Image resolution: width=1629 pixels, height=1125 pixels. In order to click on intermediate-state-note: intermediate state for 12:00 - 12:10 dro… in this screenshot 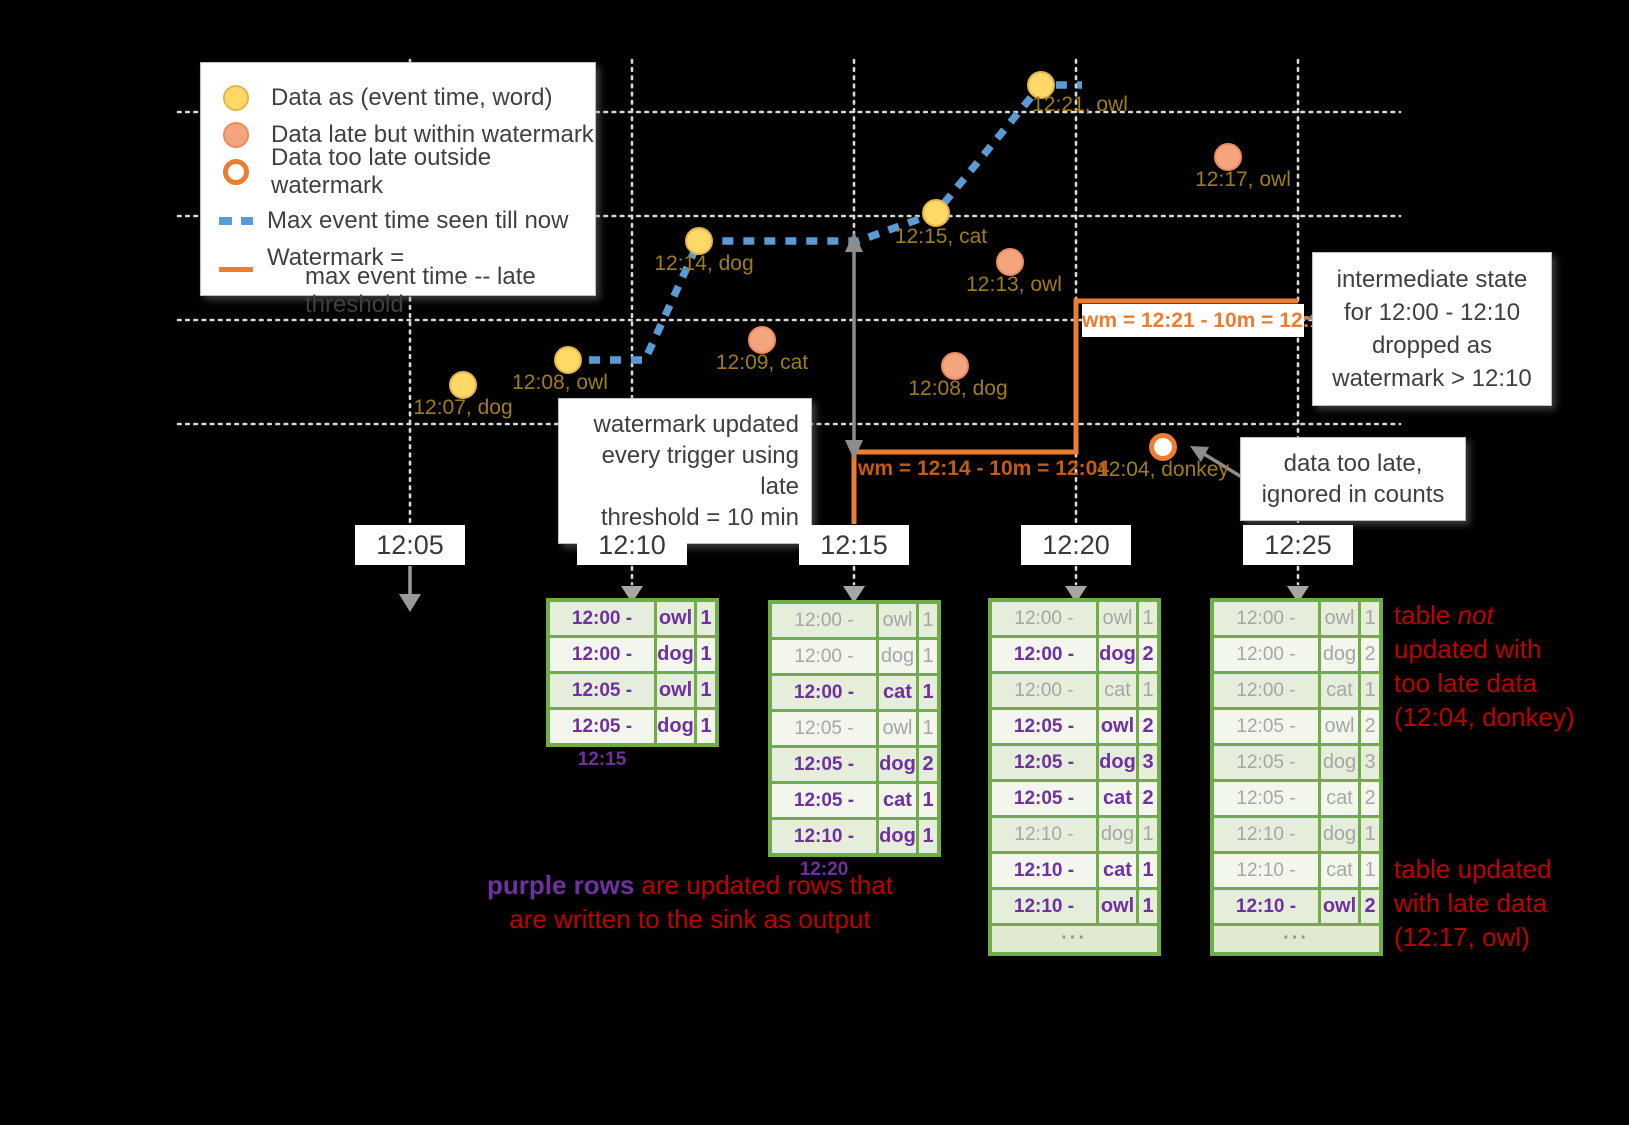, I will do `click(1432, 329)`.